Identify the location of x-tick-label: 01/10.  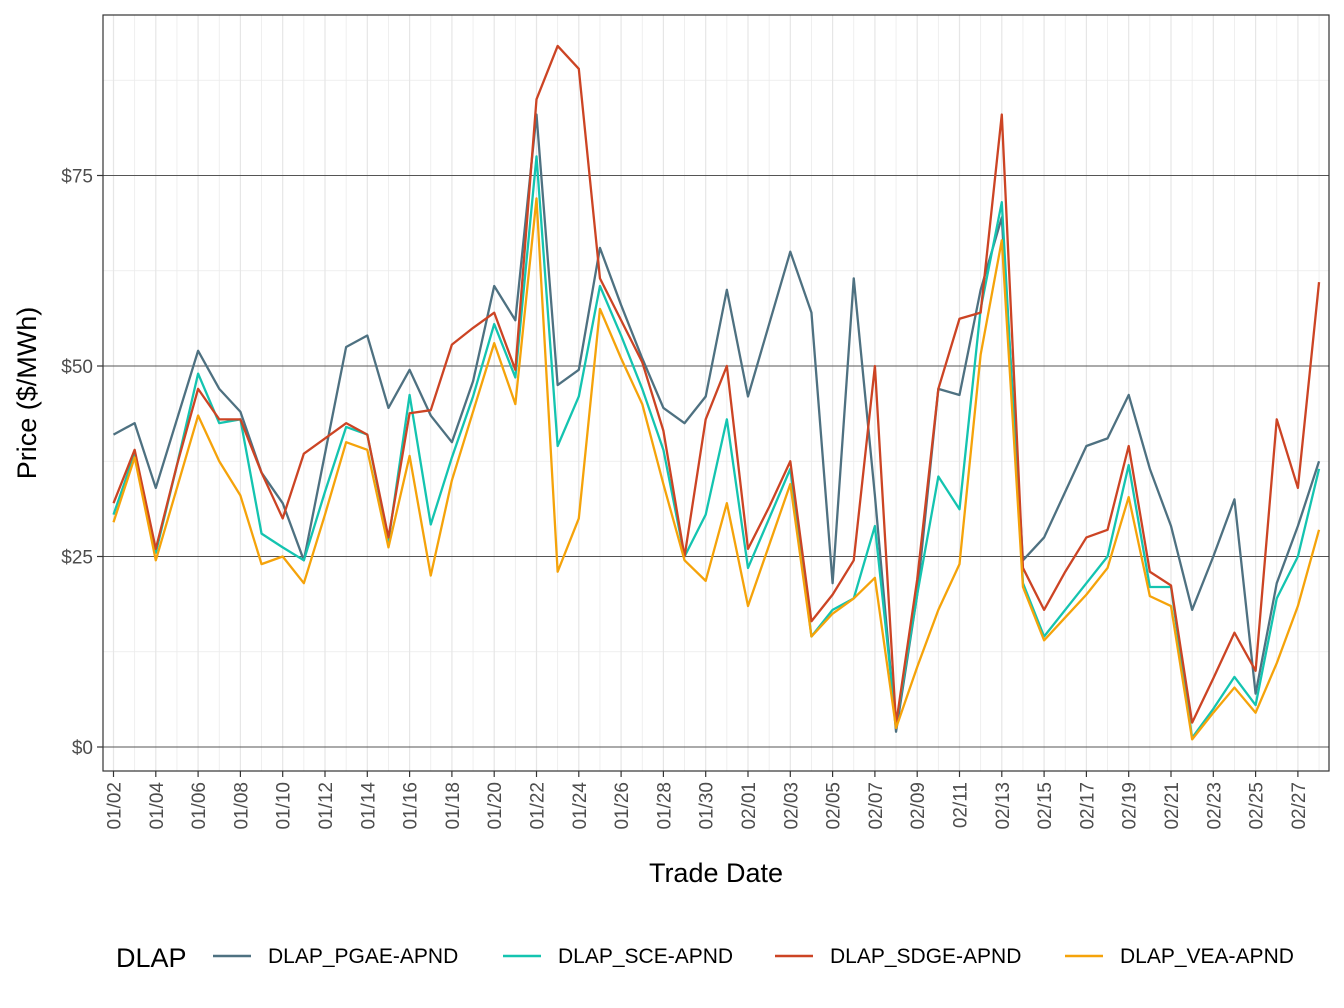
(284, 806).